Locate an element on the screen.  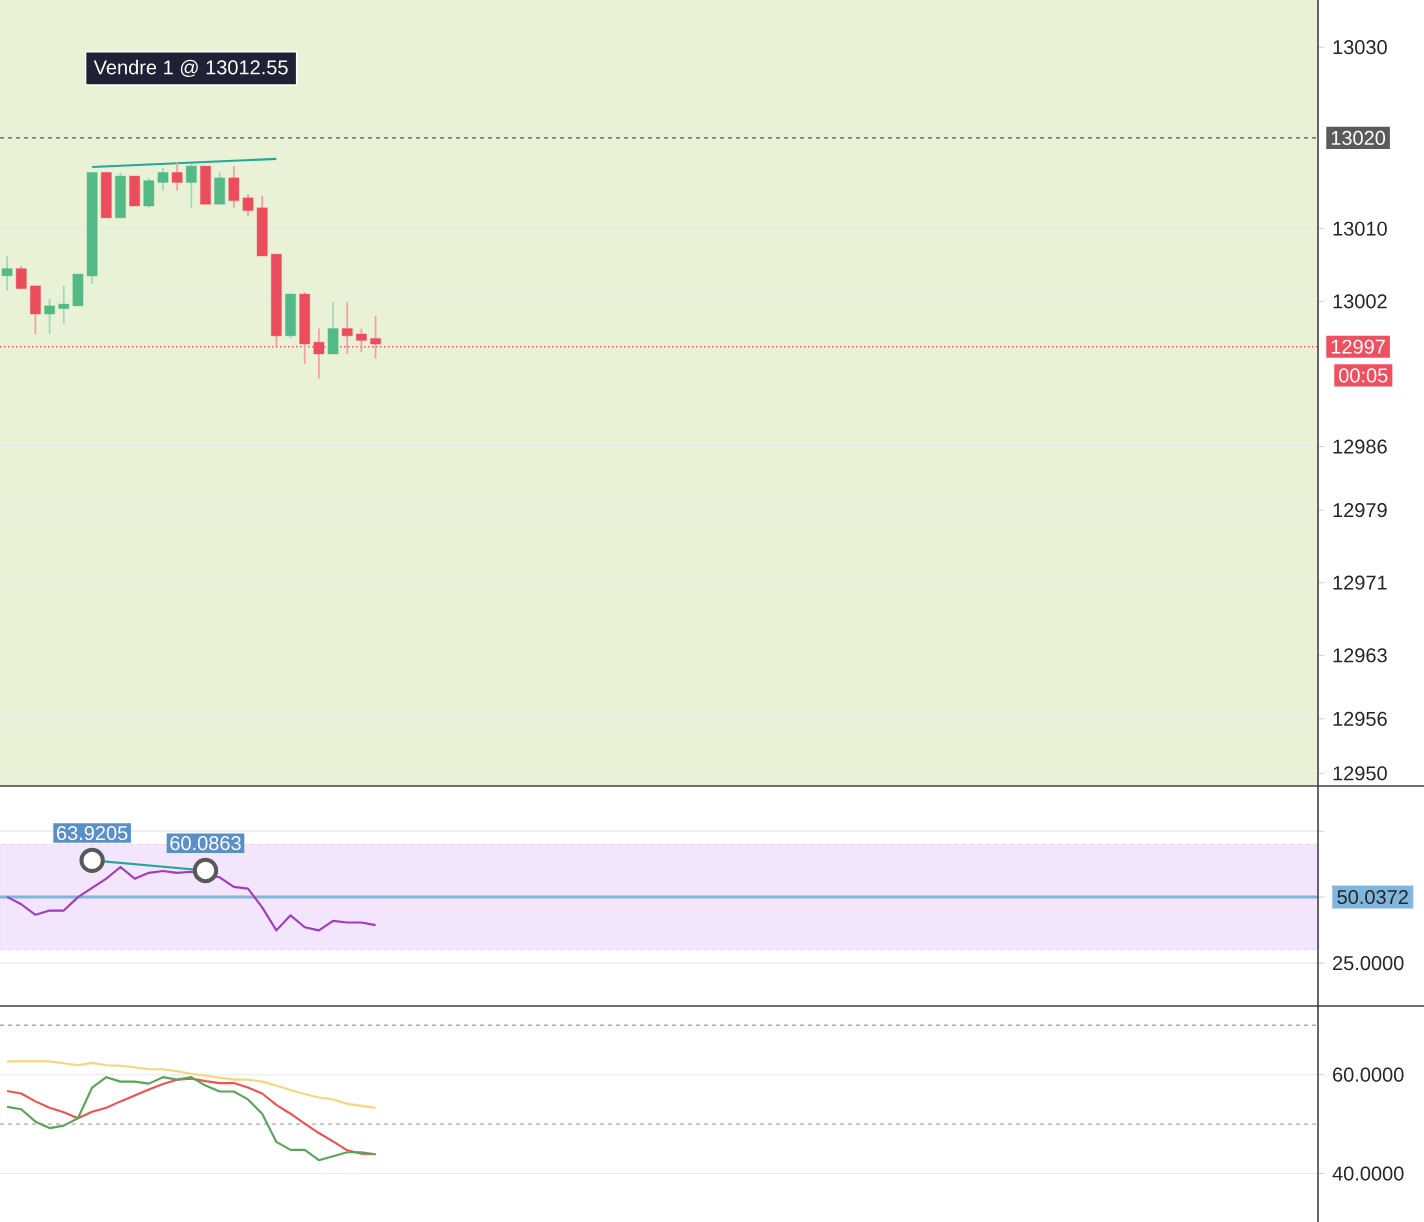
y-tick-label: 13002 is located at coordinates (1360, 301).